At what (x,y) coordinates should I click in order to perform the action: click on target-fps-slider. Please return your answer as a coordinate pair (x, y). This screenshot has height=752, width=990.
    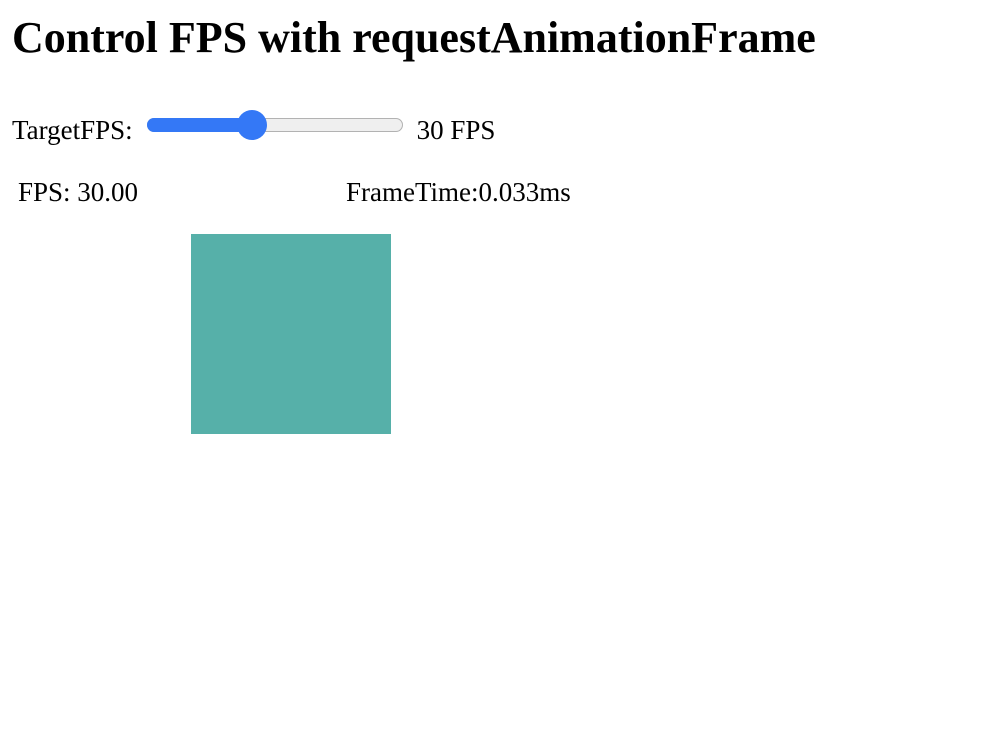
    Looking at the image, I should click on (274, 125).